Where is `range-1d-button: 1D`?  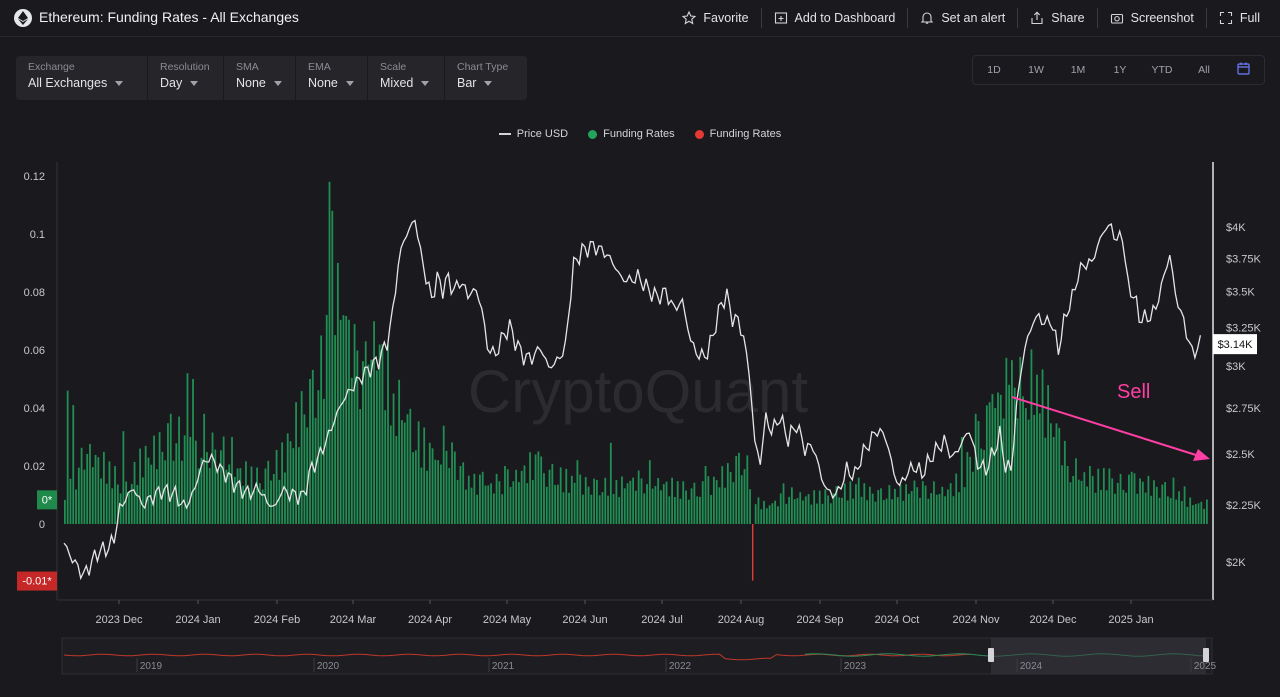 range-1d-button: 1D is located at coordinates (994, 70).